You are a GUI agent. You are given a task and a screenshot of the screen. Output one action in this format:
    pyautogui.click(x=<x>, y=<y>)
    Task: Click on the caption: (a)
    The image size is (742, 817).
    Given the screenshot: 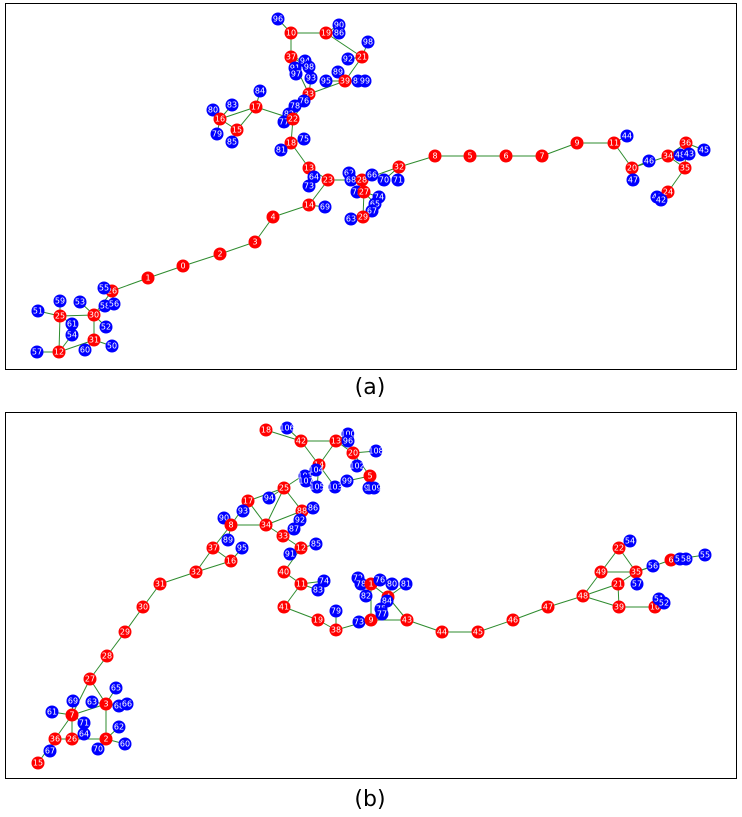 What is the action you would take?
    pyautogui.click(x=370, y=387)
    